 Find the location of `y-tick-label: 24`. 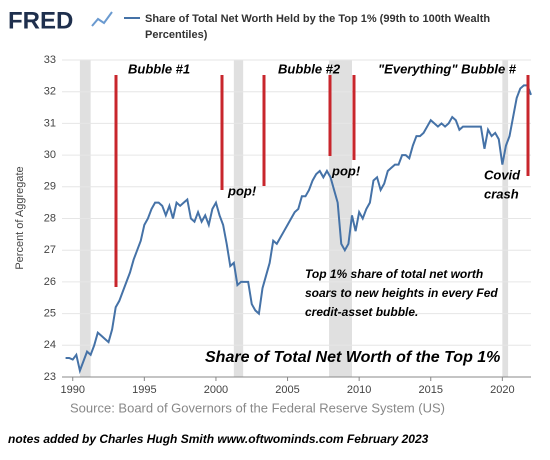

y-tick-label: 24 is located at coordinates (50, 345).